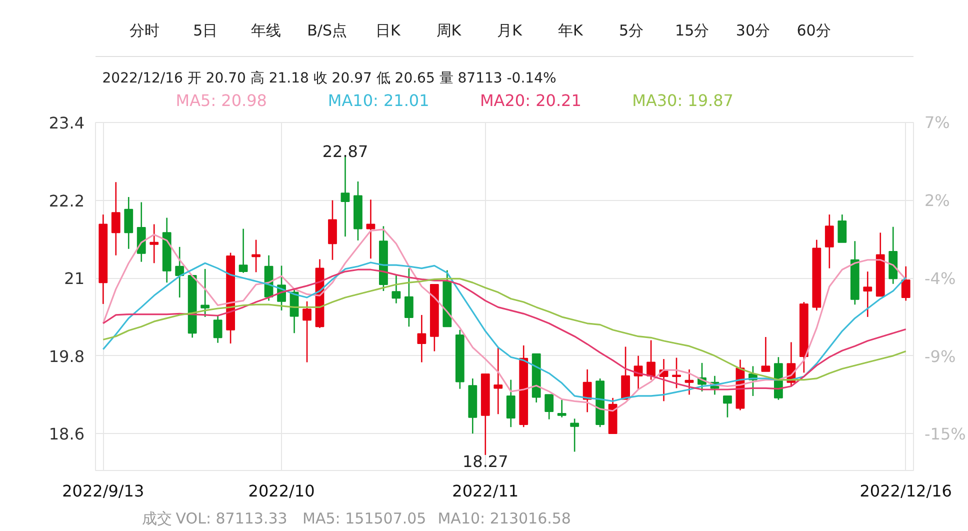  Describe the element at coordinates (66, 434) in the screenshot. I see `y-tick-label: 18.6` at that location.